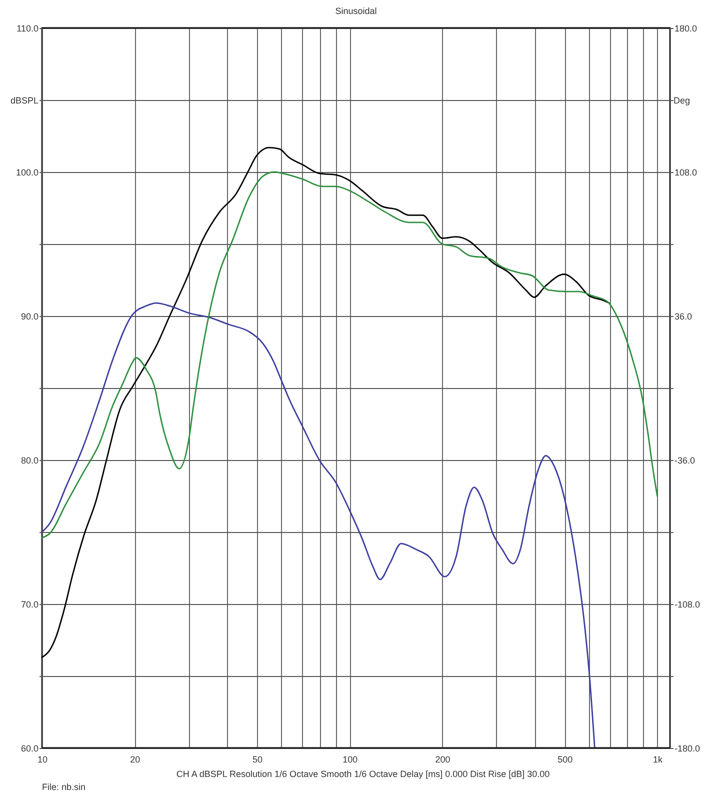 The width and height of the screenshot is (705, 804). What do you see at coordinates (64, 787) in the screenshot?
I see `text: File: nb.sin` at bounding box center [64, 787].